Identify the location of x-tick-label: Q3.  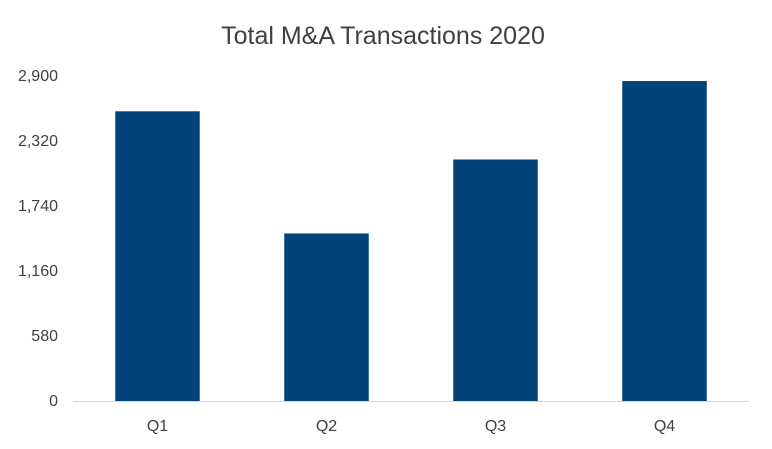
(495, 426).